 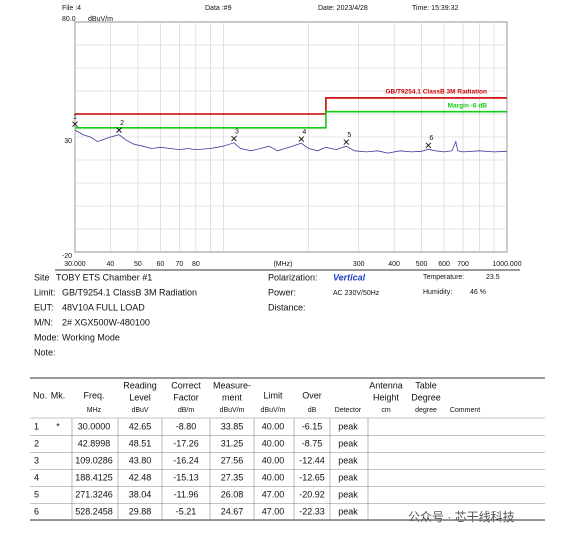 I want to click on table-unit: dB, so click(x=312, y=410).